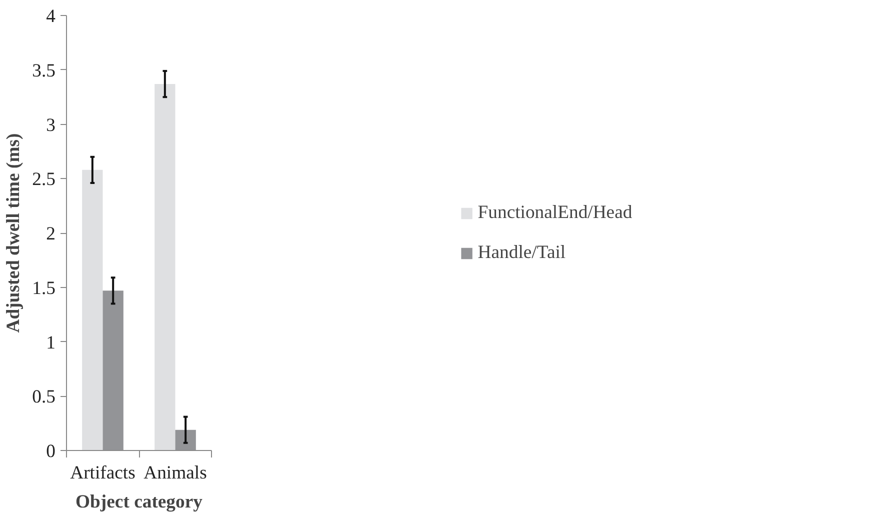 The width and height of the screenshot is (890, 523). I want to click on y-tick-label: 3, so click(51, 125).